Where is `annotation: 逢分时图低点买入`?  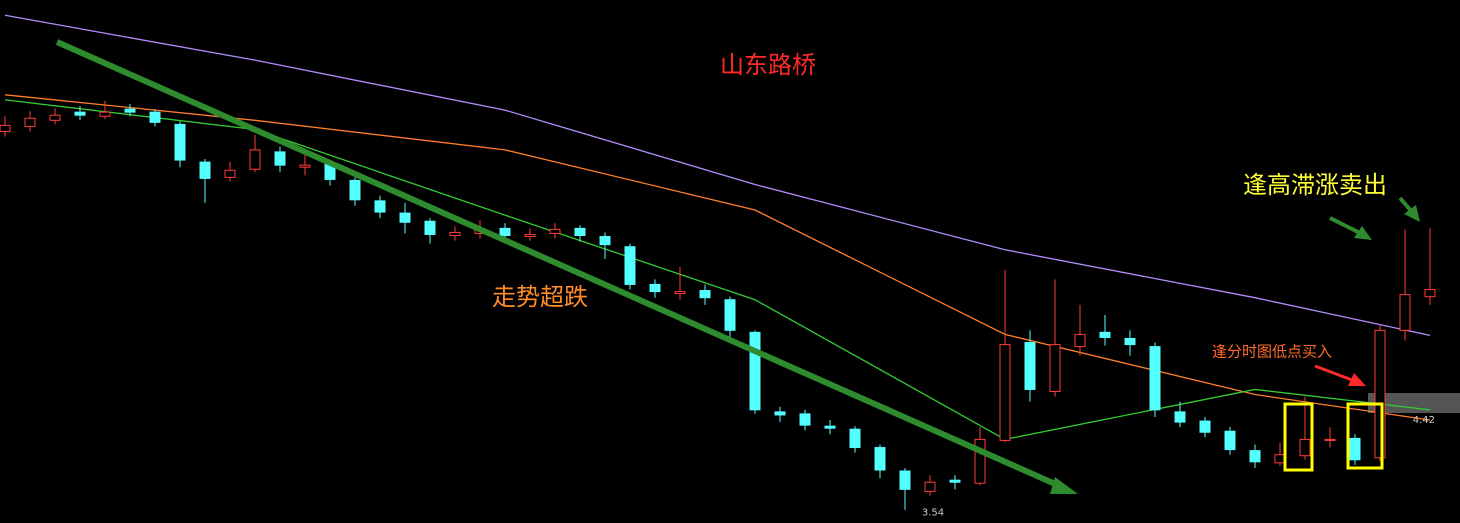
annotation: 逢分时图低点买入 is located at coordinates (1272, 352).